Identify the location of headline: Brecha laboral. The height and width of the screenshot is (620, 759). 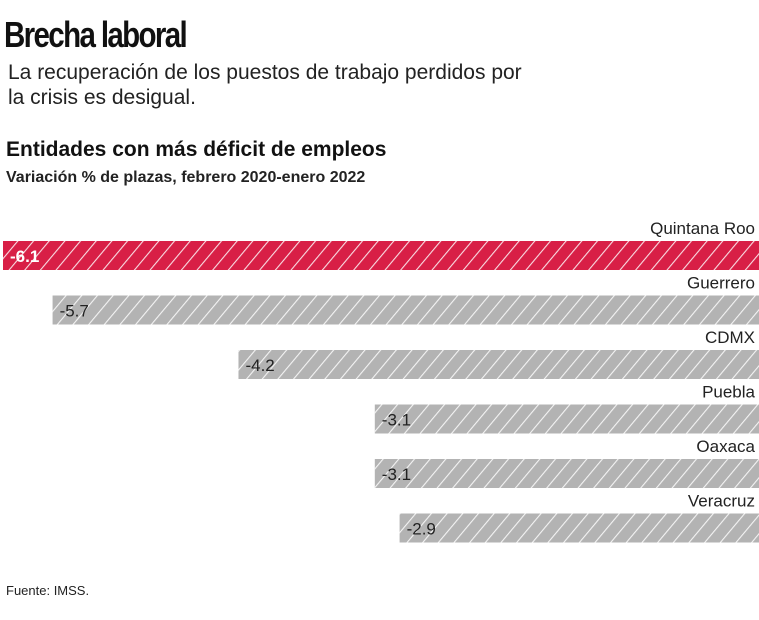
(96, 34).